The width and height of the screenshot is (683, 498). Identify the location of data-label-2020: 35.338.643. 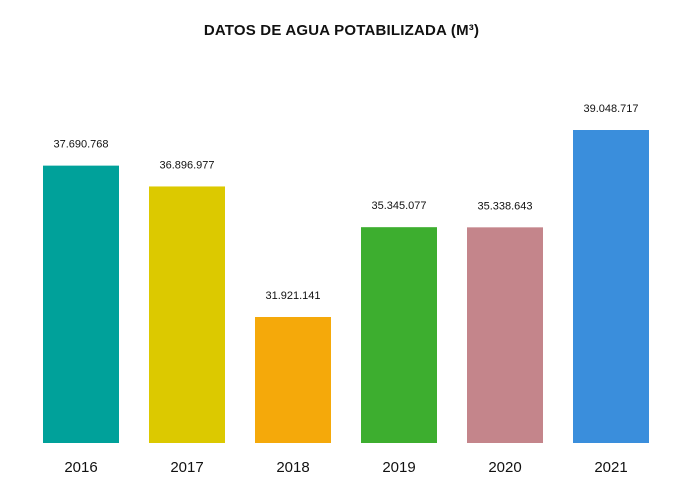
(504, 206).